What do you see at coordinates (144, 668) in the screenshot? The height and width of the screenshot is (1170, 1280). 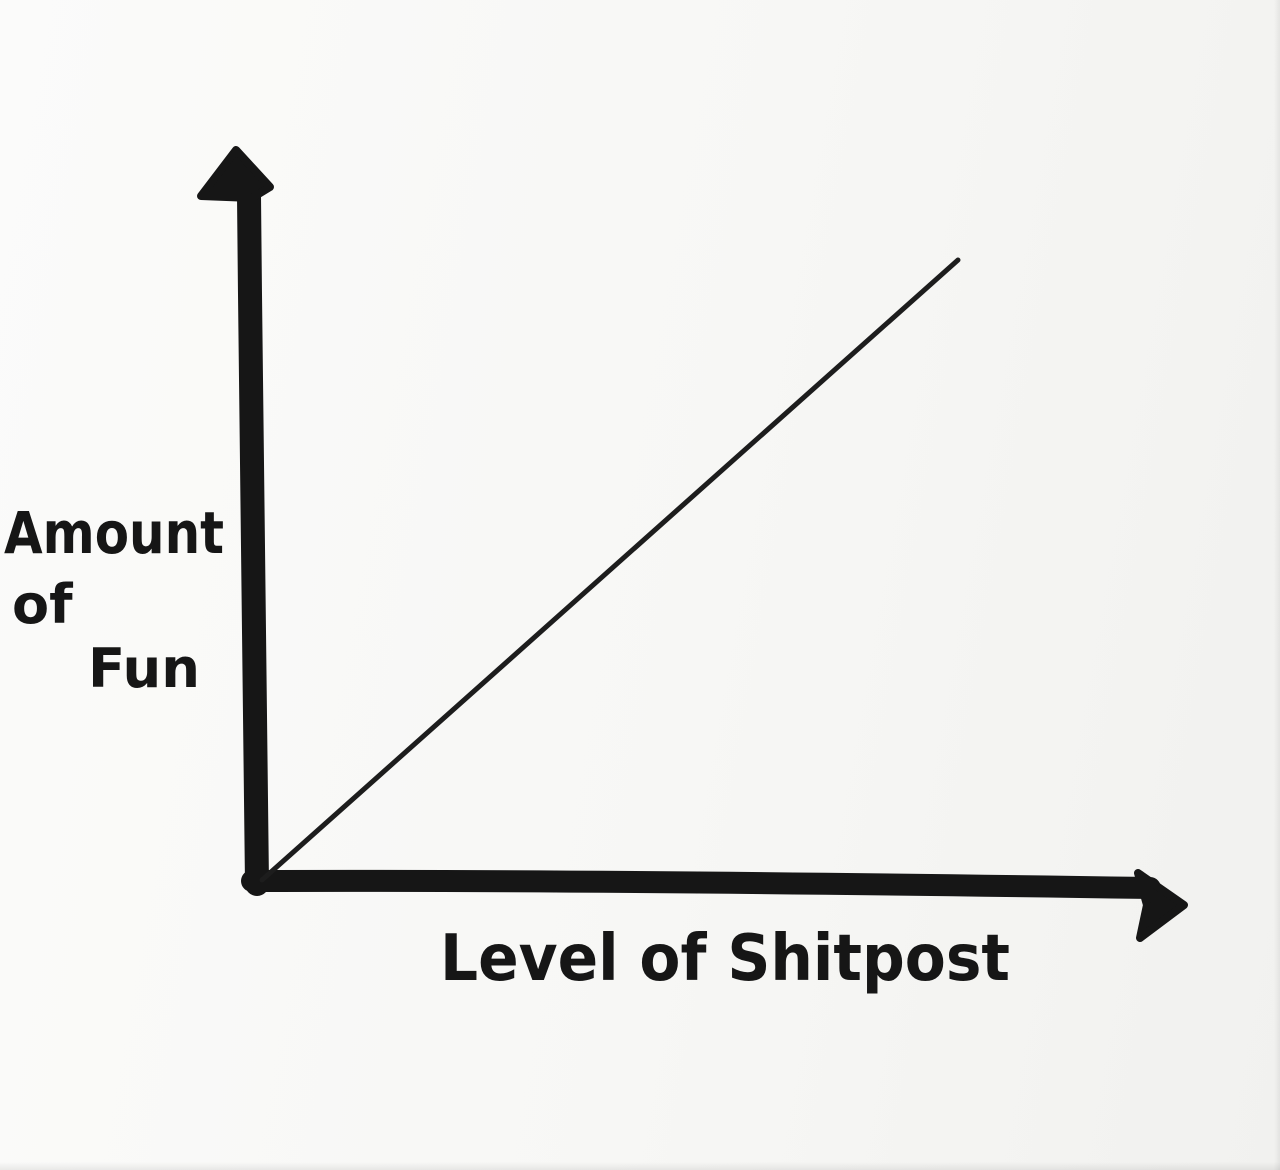 I see `y-axis-label-line-3: Fun` at bounding box center [144, 668].